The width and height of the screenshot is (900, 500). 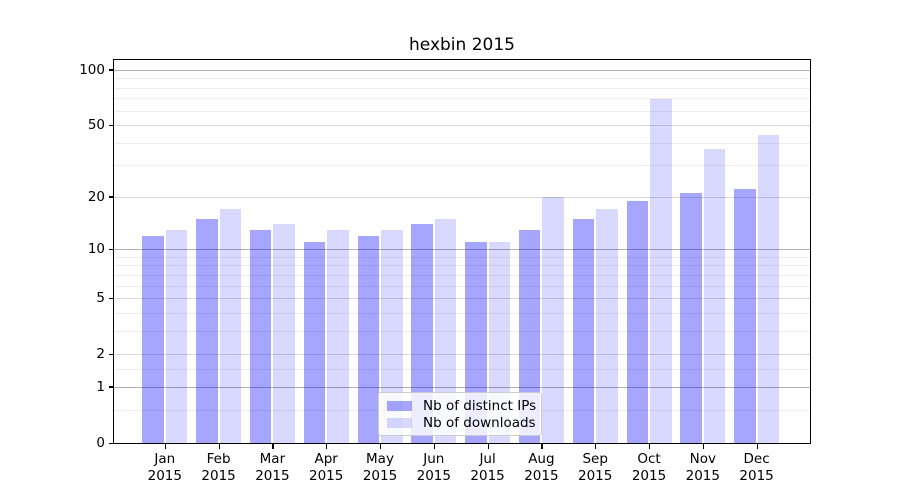 What do you see at coordinates (218, 468) in the screenshot?
I see `x-tick-label-feb: Feb 2015` at bounding box center [218, 468].